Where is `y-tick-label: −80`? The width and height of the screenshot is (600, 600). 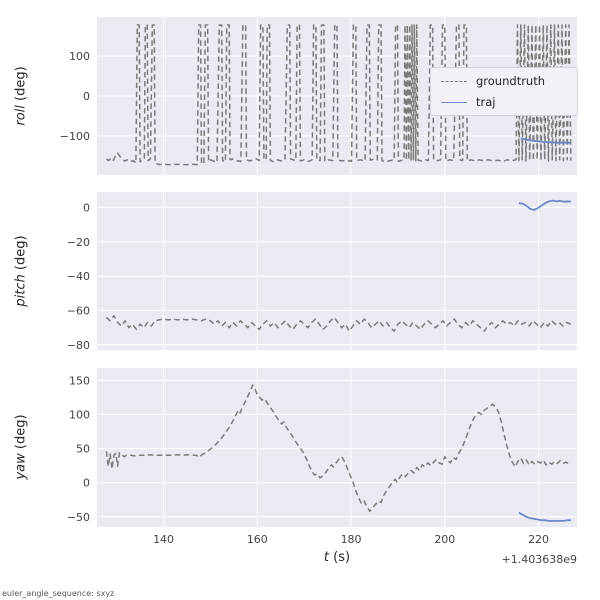
y-tick-label: −80 is located at coordinates (78, 345).